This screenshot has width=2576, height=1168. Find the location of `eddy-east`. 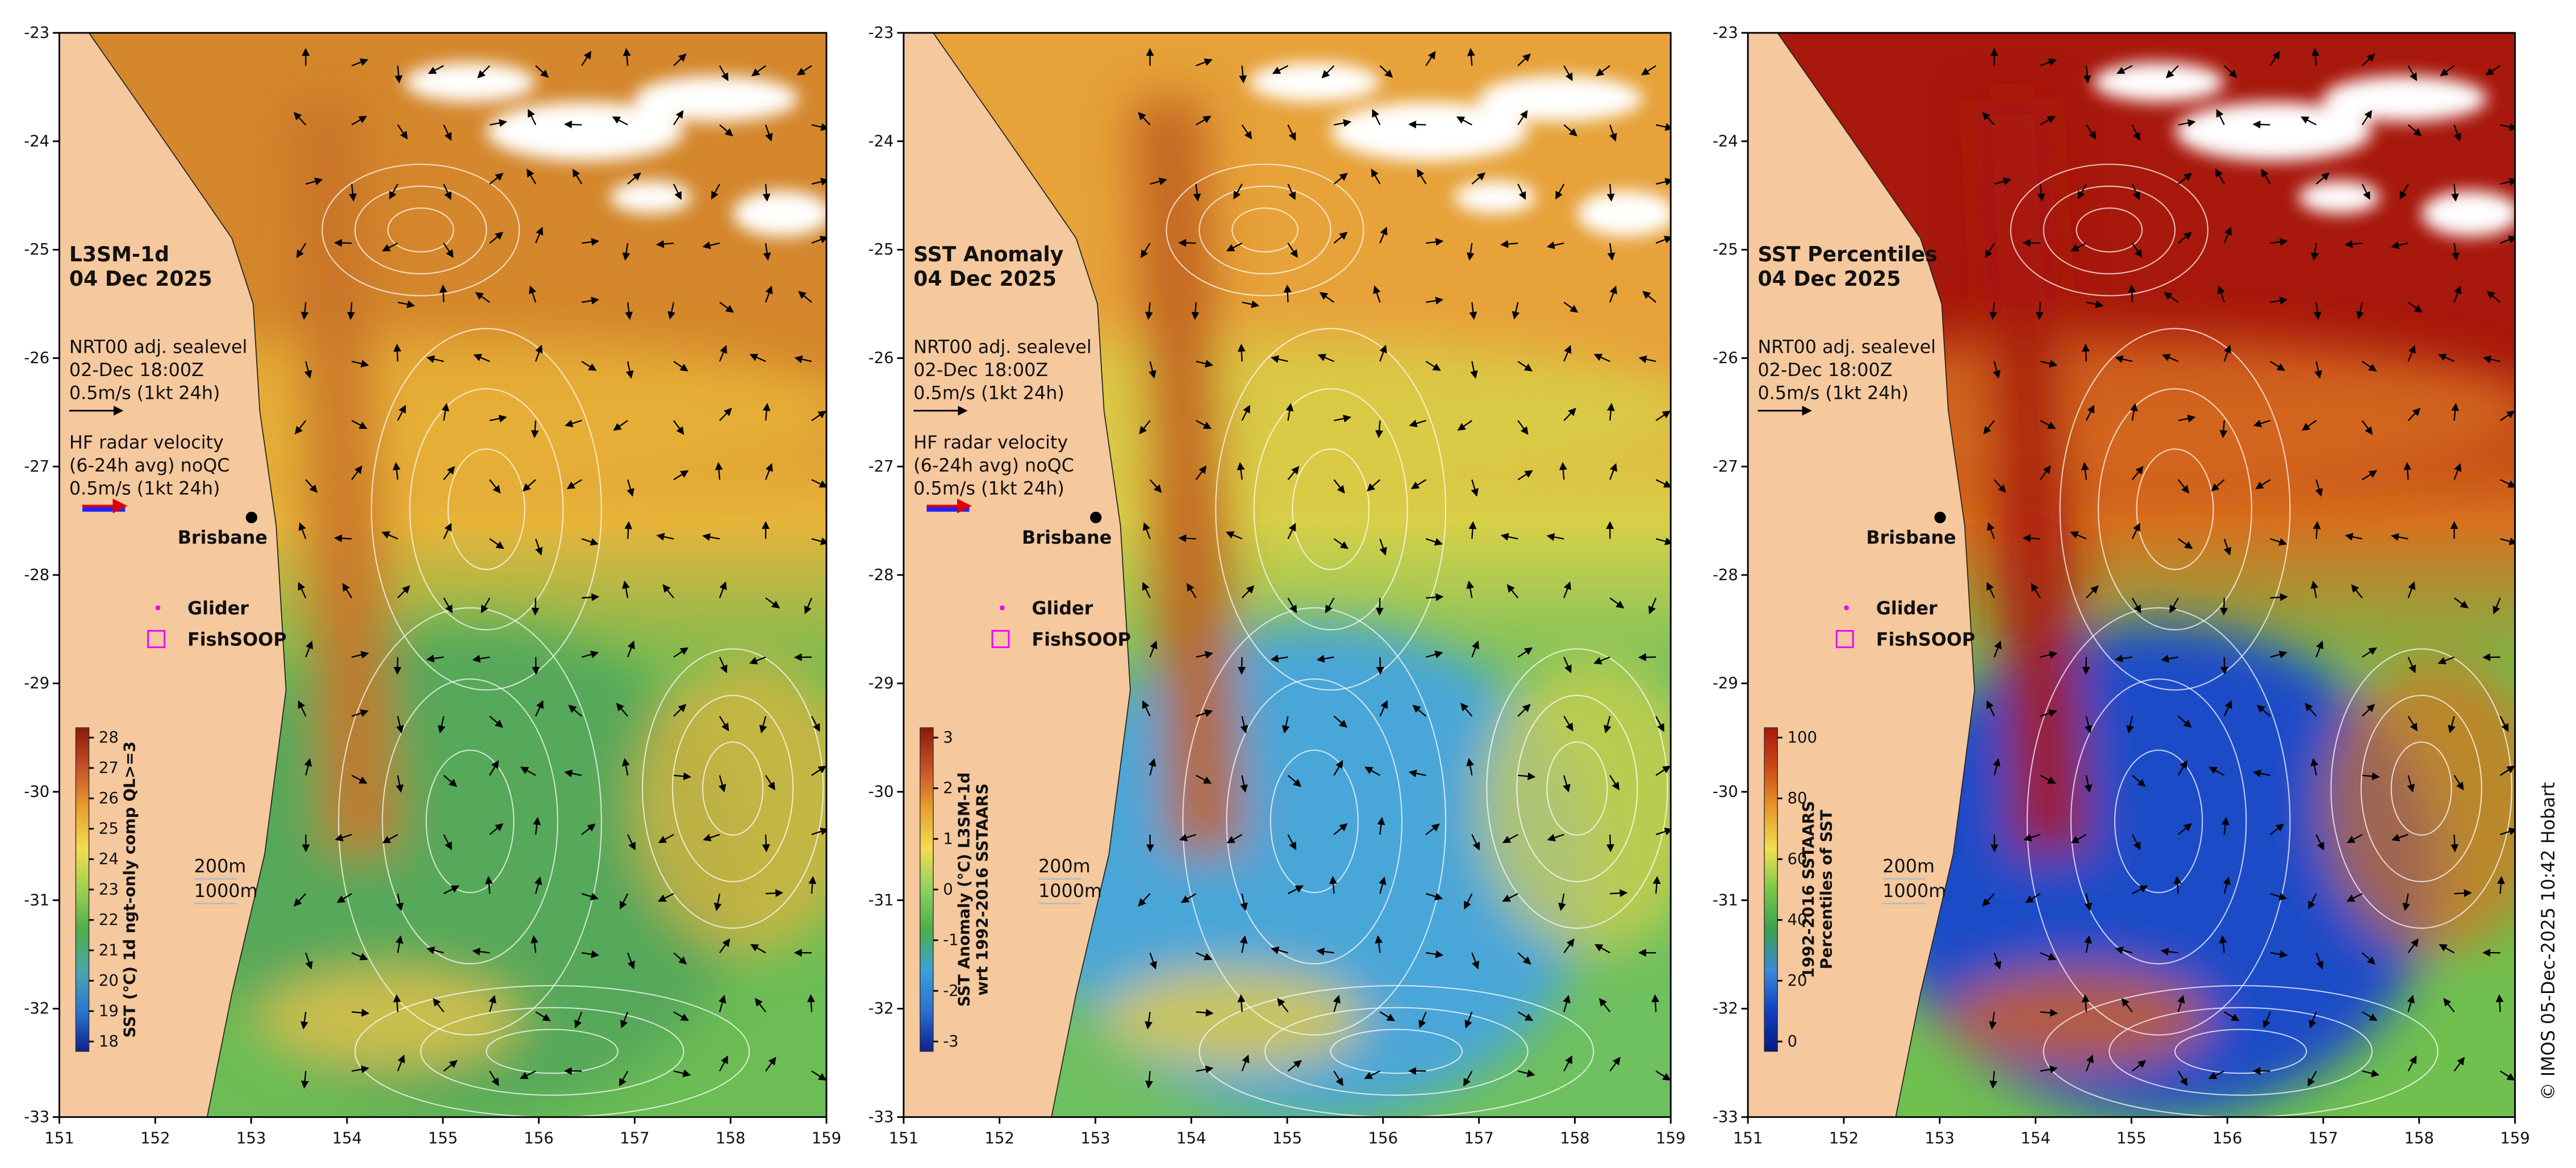

eddy-east is located at coordinates (1575, 805).